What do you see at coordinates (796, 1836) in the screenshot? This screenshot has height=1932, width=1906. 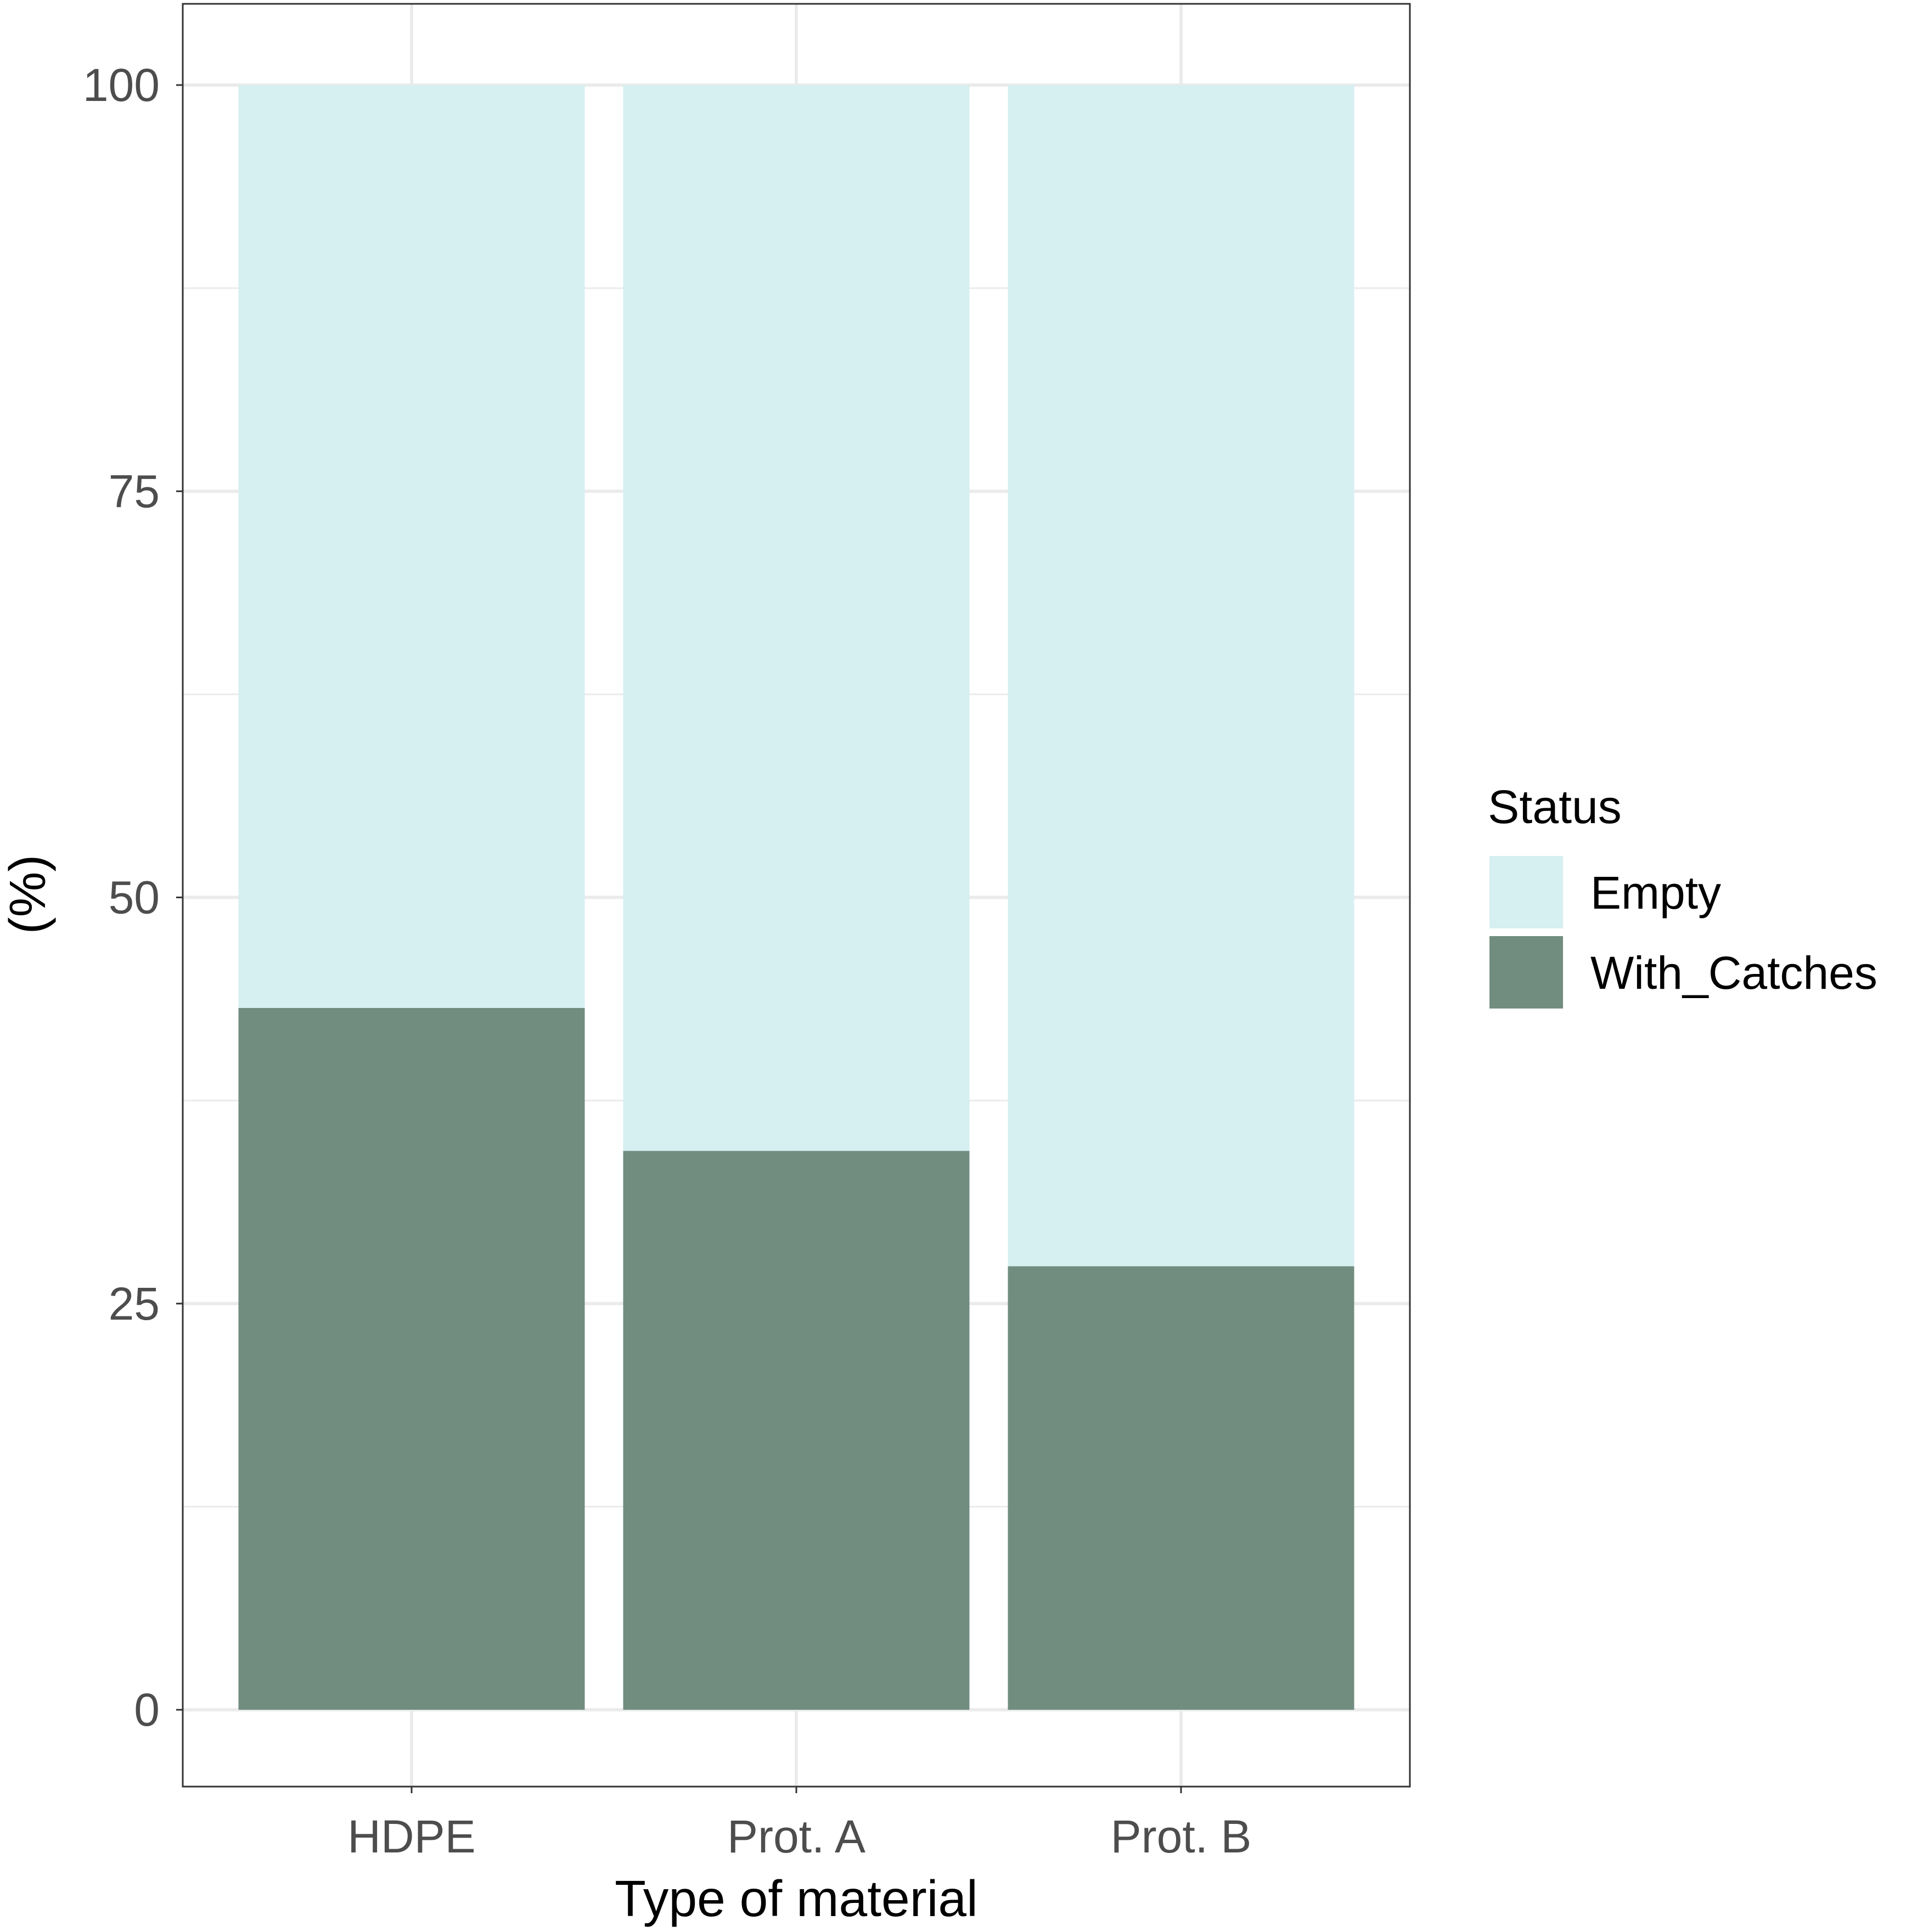 I see `x-tick-label: Prot. A` at bounding box center [796, 1836].